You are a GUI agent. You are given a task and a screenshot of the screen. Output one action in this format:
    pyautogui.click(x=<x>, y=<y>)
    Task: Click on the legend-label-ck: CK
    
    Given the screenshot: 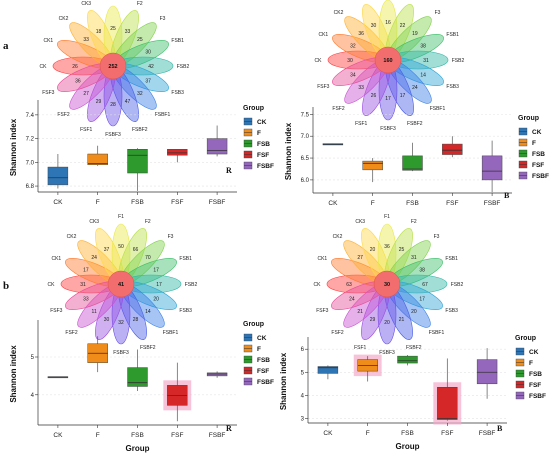 What is the action you would take?
    pyautogui.click(x=534, y=352)
    